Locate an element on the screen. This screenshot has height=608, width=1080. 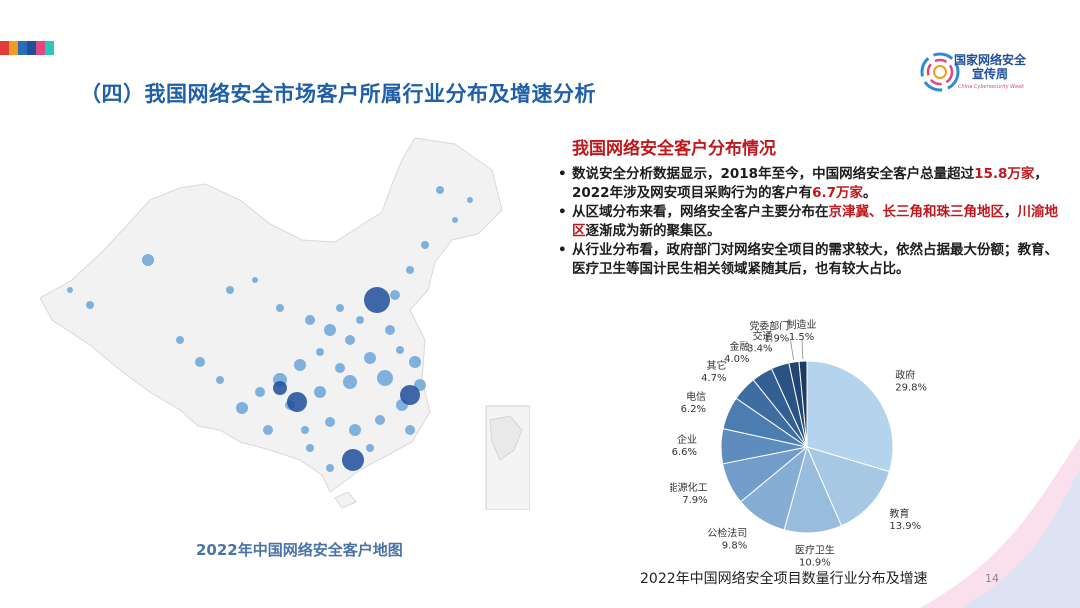
slice-label: 教育 is located at coordinates (899, 513).